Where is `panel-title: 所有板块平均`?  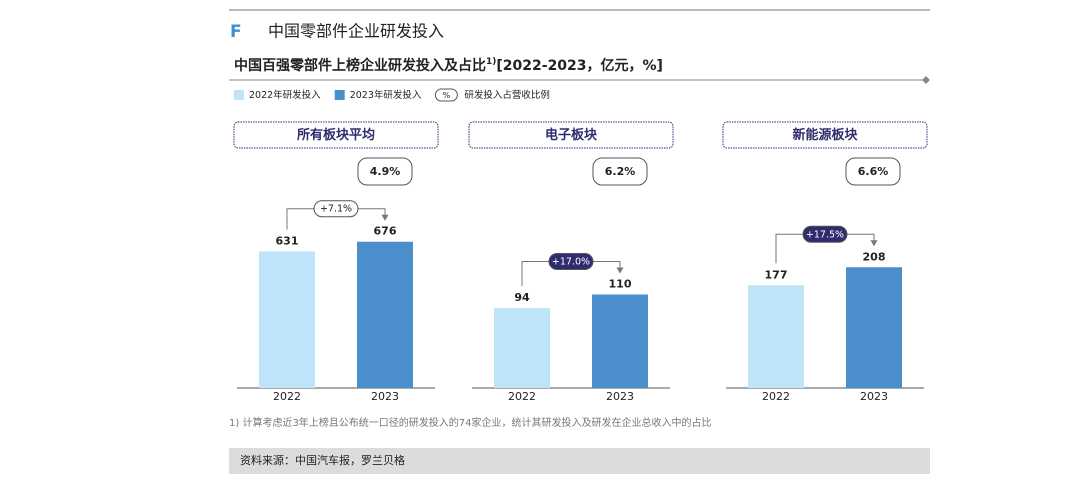 panel-title: 所有板块平均 is located at coordinates (336, 135).